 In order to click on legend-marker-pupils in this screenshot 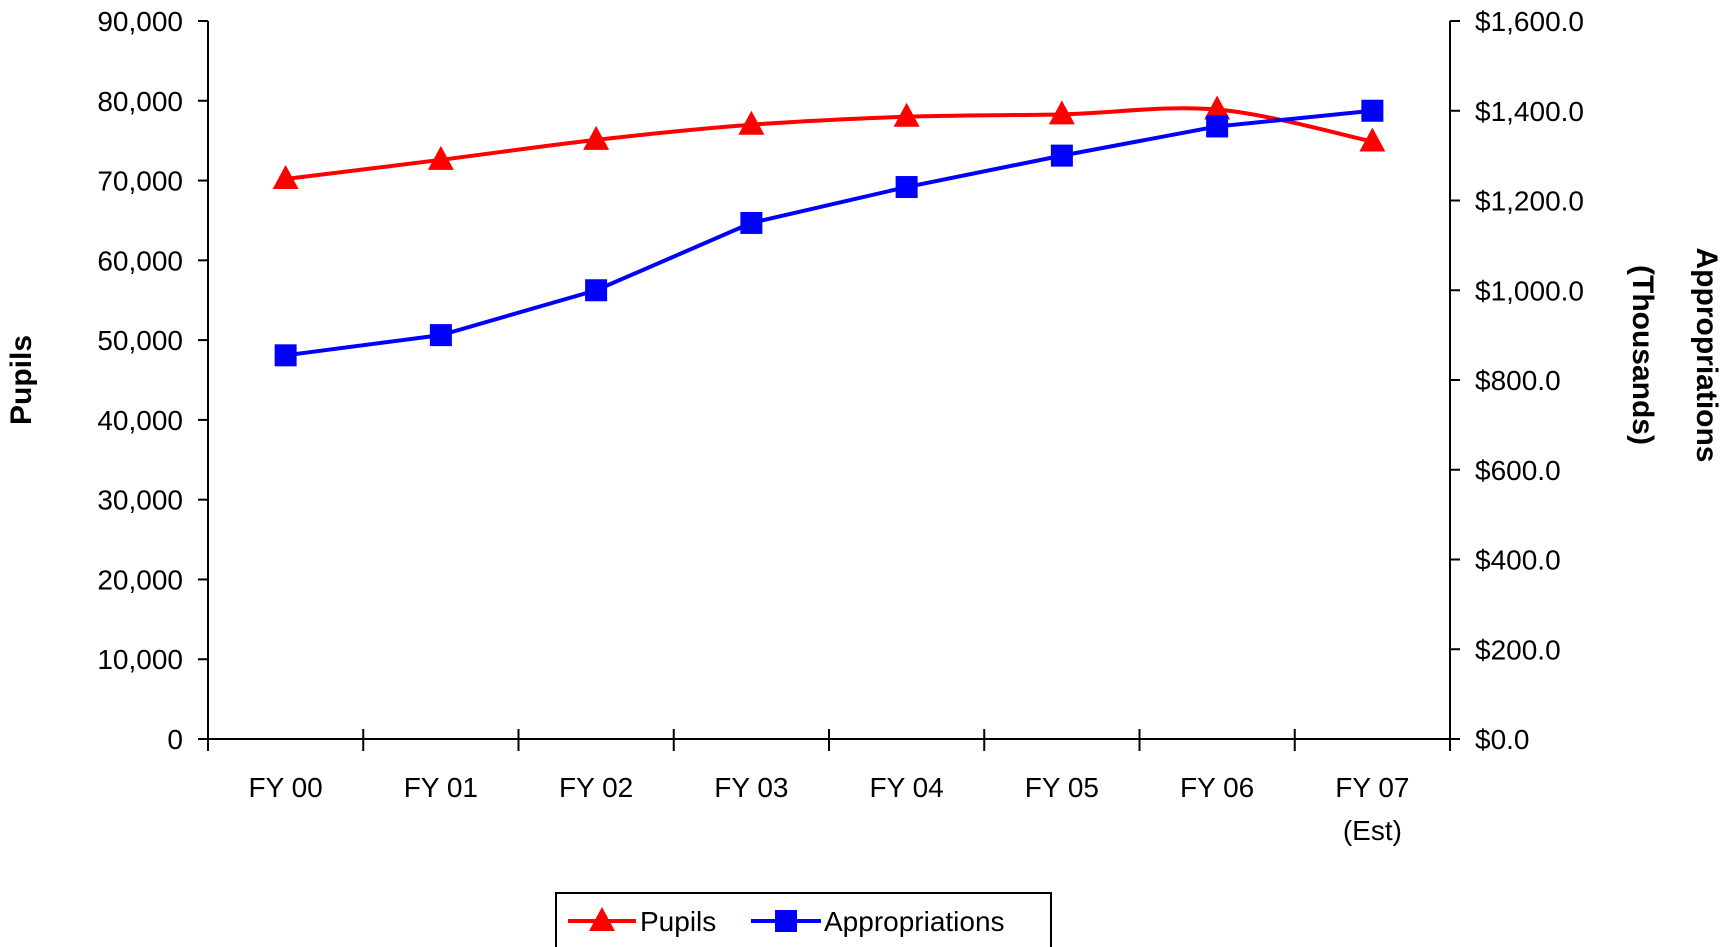, I will do `click(602, 919)`.